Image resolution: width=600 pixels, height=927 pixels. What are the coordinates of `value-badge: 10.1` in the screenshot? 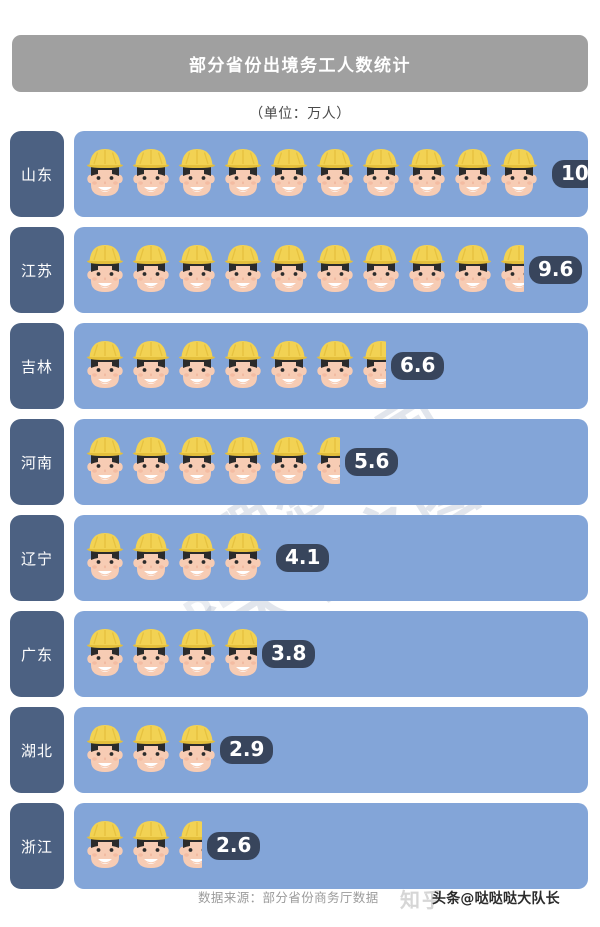 It's located at (570, 174).